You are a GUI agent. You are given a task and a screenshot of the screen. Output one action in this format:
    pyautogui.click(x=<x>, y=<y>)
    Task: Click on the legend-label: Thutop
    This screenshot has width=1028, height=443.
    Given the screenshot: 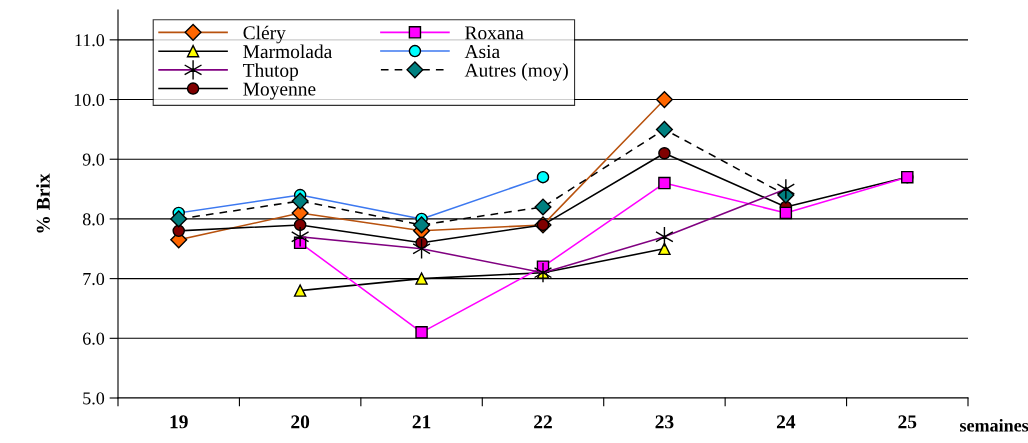 What is the action you would take?
    pyautogui.click(x=271, y=72)
    